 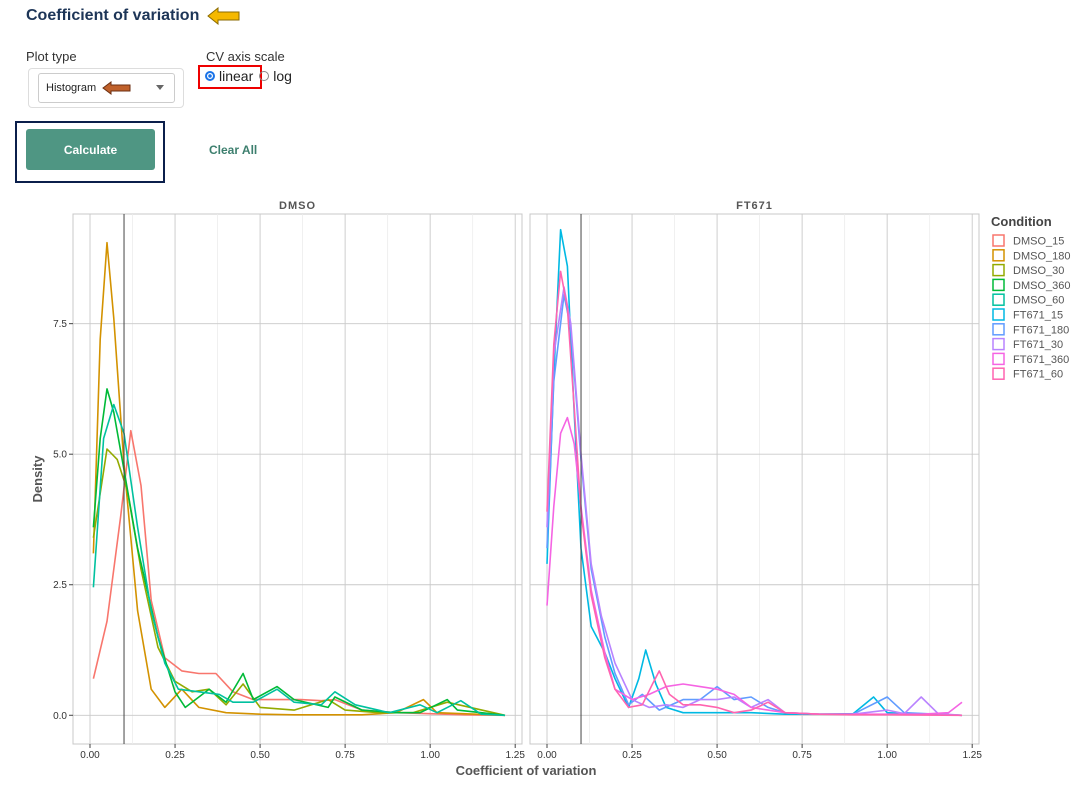 What do you see at coordinates (236, 76) in the screenshot?
I see `radio-linear-label: linear` at bounding box center [236, 76].